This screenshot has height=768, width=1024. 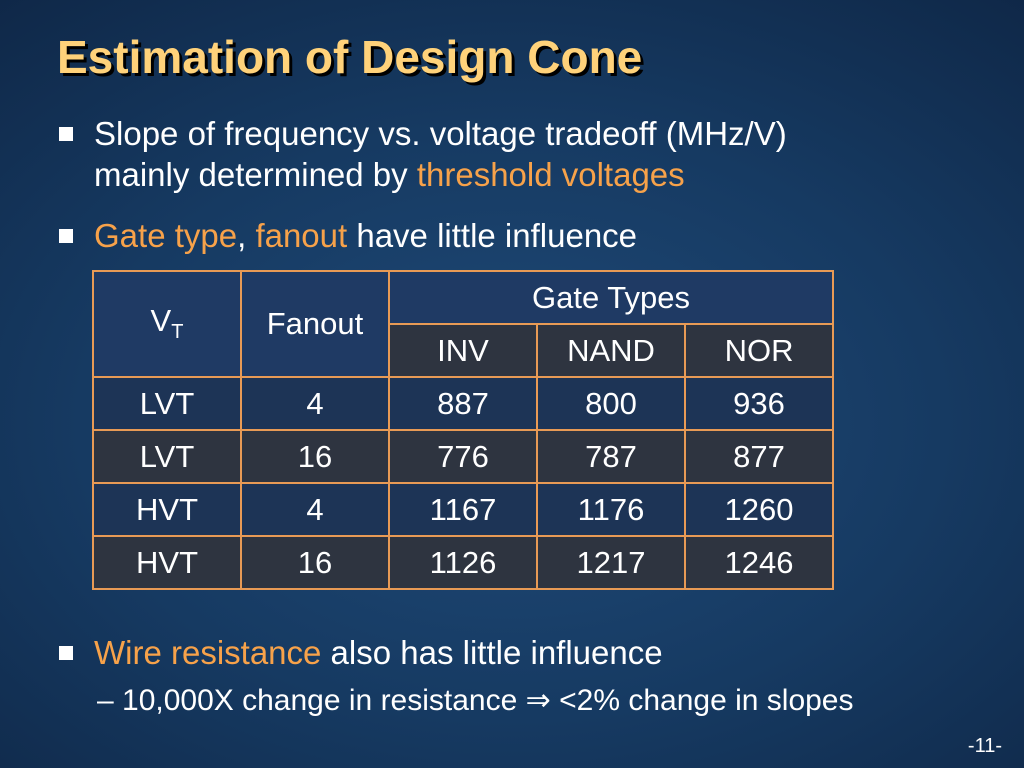 What do you see at coordinates (538, 700) in the screenshot?
I see `implies-arrow-icon: ⇒` at bounding box center [538, 700].